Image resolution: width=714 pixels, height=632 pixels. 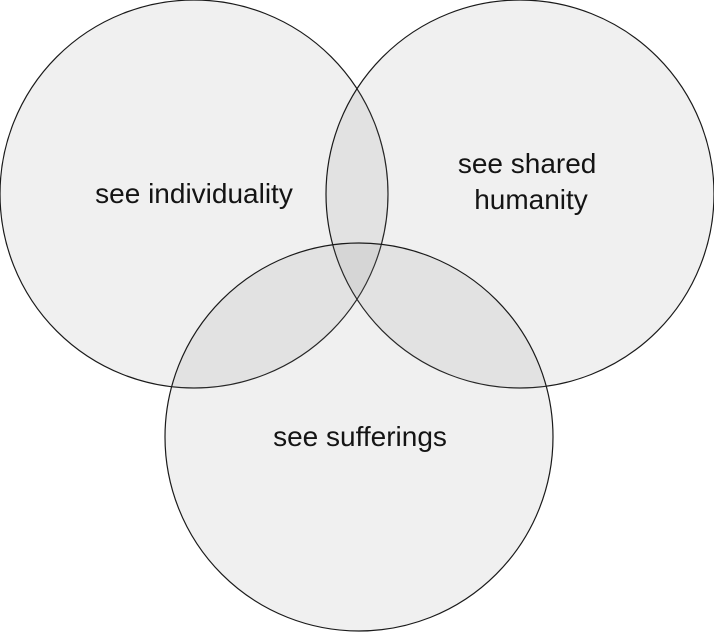 I want to click on label-individuality-line-1: see individuality, so click(x=194, y=193).